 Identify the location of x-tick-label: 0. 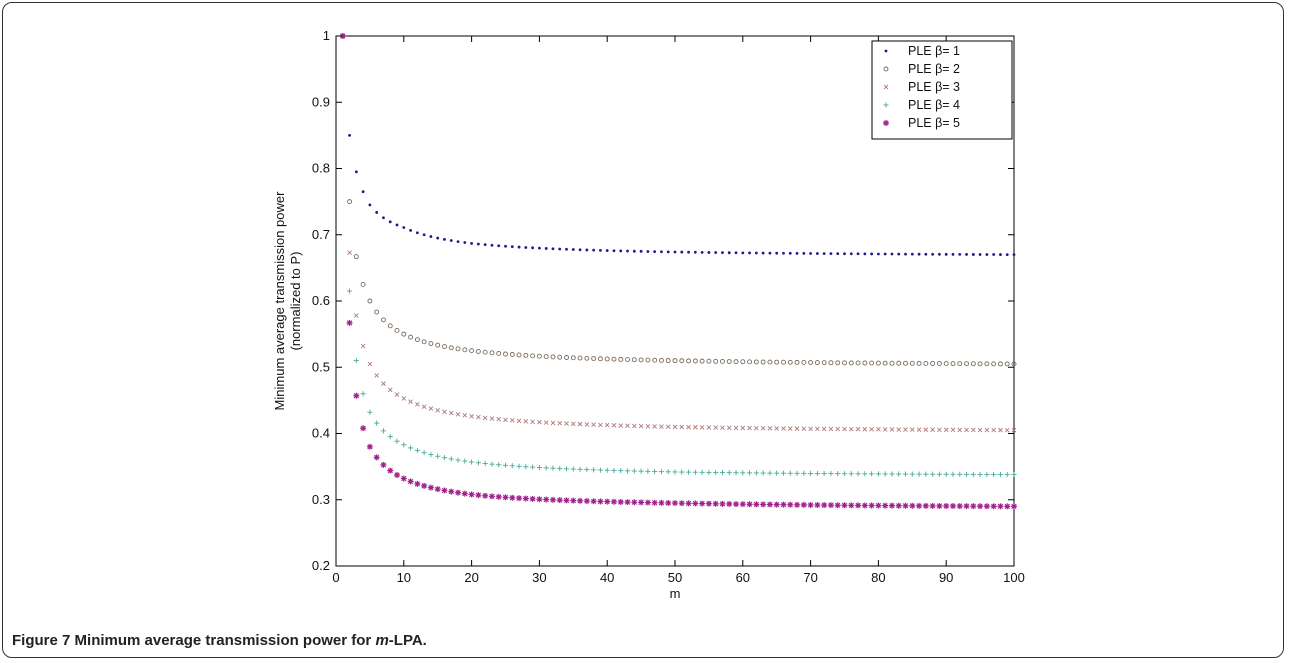
(335, 577).